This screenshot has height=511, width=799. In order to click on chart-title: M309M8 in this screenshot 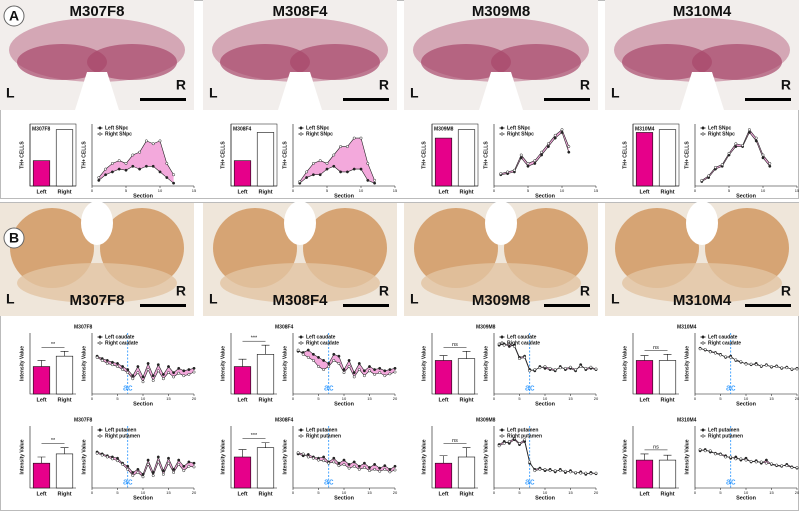, I will do `click(486, 327)`.